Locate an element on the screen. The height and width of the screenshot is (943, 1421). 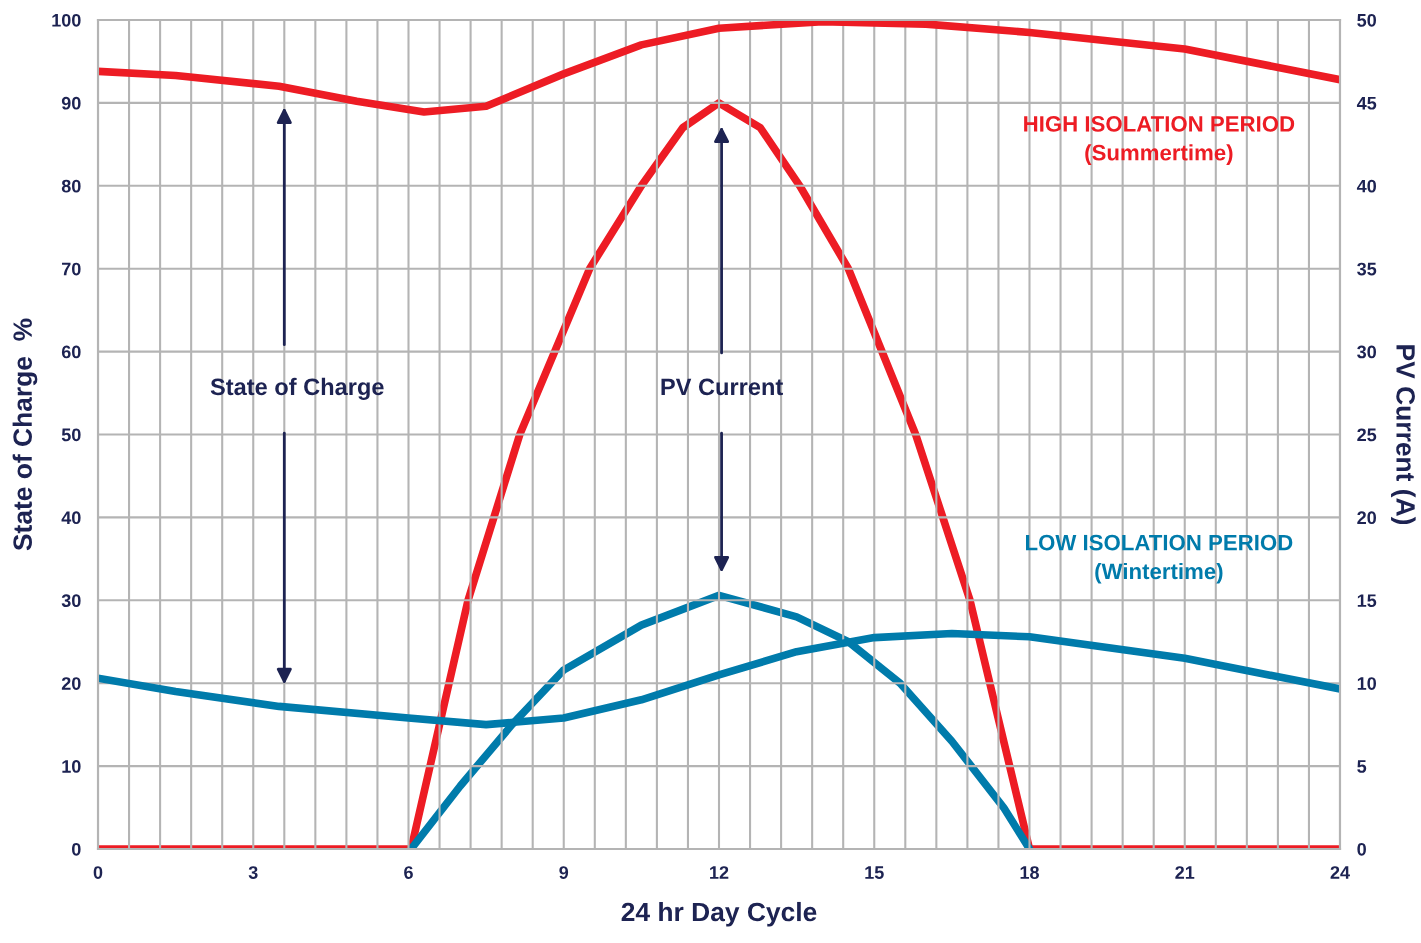
y-tick-label: 10 is located at coordinates (71, 766).